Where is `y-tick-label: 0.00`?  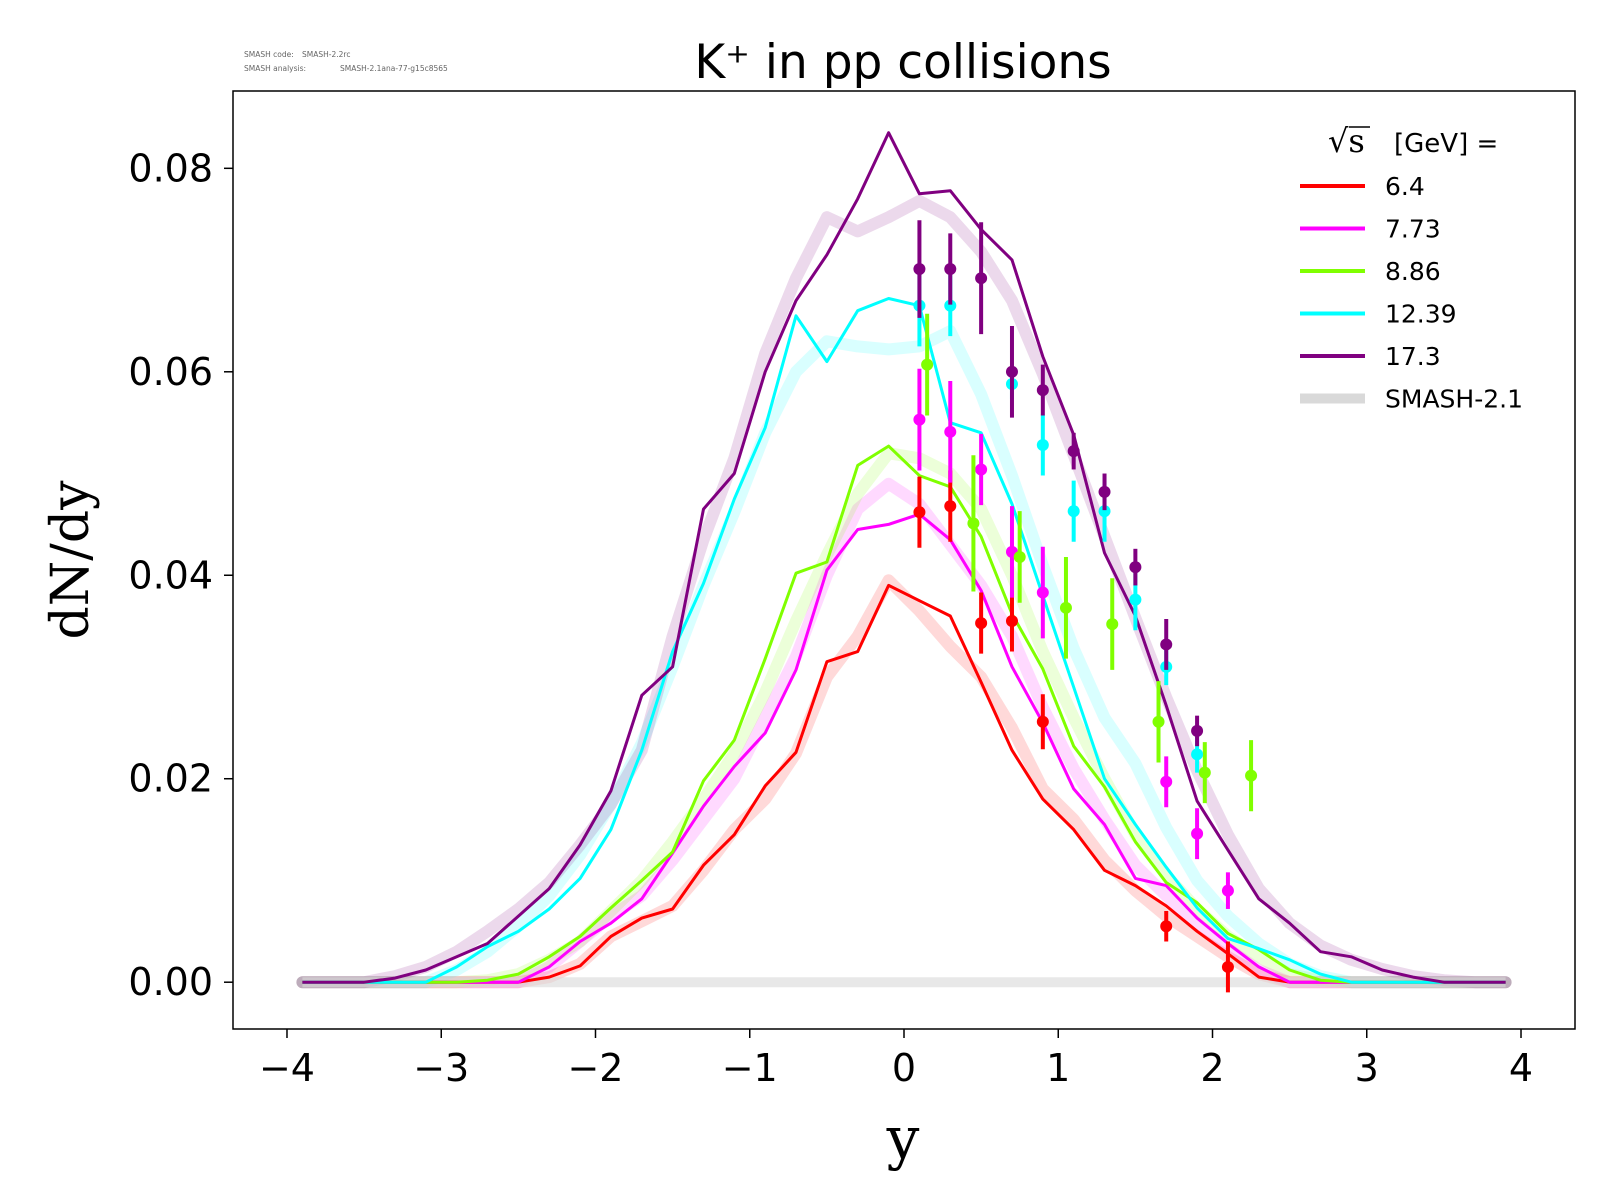 y-tick-label: 0.00 is located at coordinates (170, 982).